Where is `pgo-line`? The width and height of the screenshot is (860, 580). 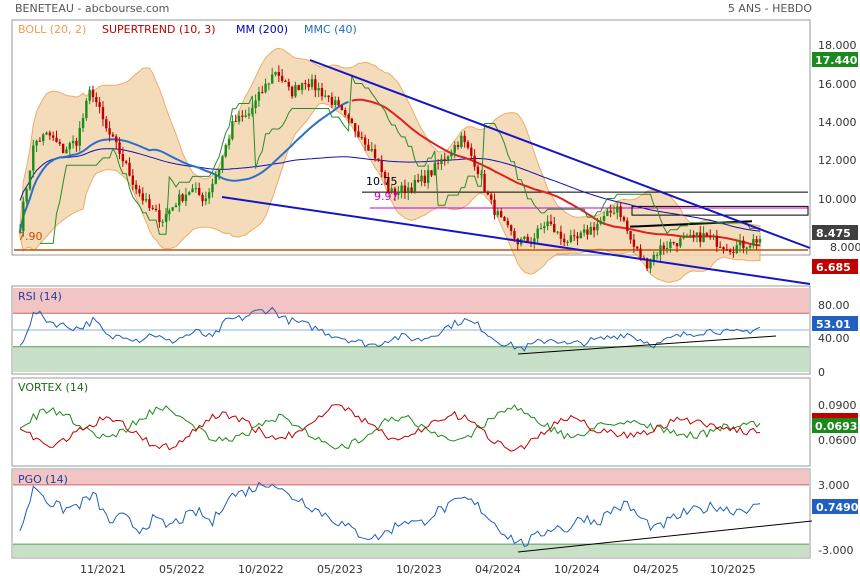
pgo-line is located at coordinates (390, 514).